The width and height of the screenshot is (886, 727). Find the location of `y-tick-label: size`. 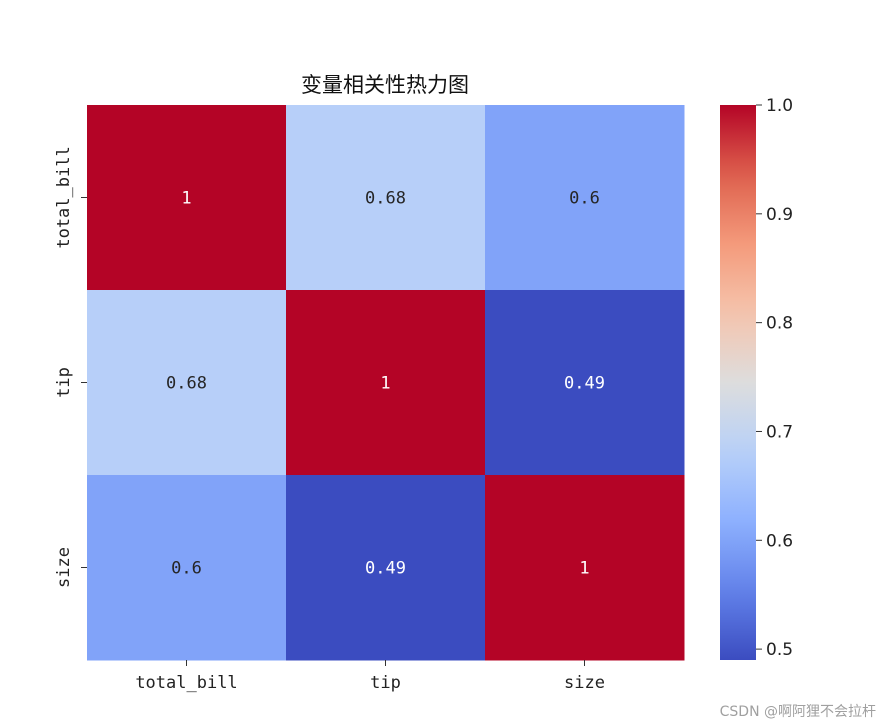

y-tick-label: size is located at coordinates (64, 567).